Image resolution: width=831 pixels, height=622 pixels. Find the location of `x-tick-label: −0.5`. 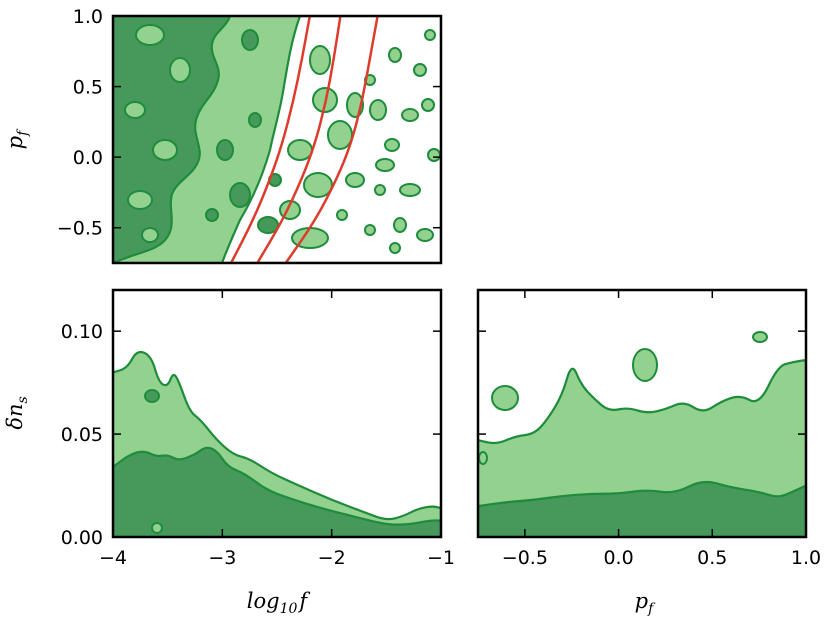

x-tick-label: −0.5 is located at coordinates (525, 558).